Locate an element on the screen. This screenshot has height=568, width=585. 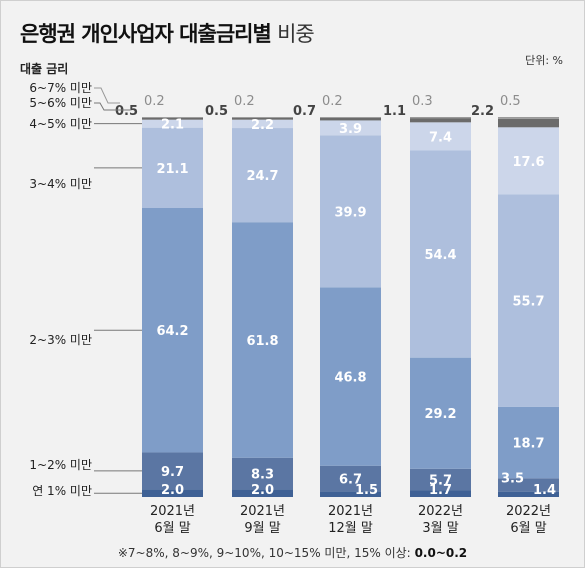
data-label: 1.4 is located at coordinates (544, 490).